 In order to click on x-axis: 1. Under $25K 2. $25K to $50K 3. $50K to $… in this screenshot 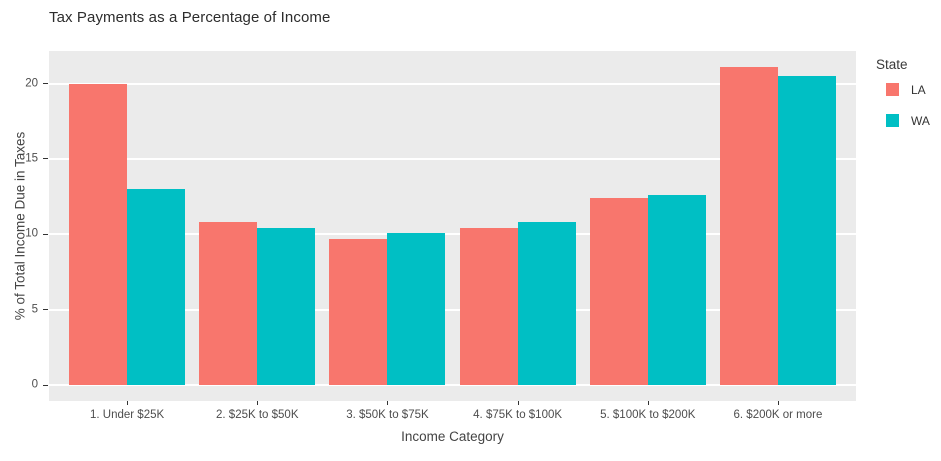, I will do `click(452, 414)`.